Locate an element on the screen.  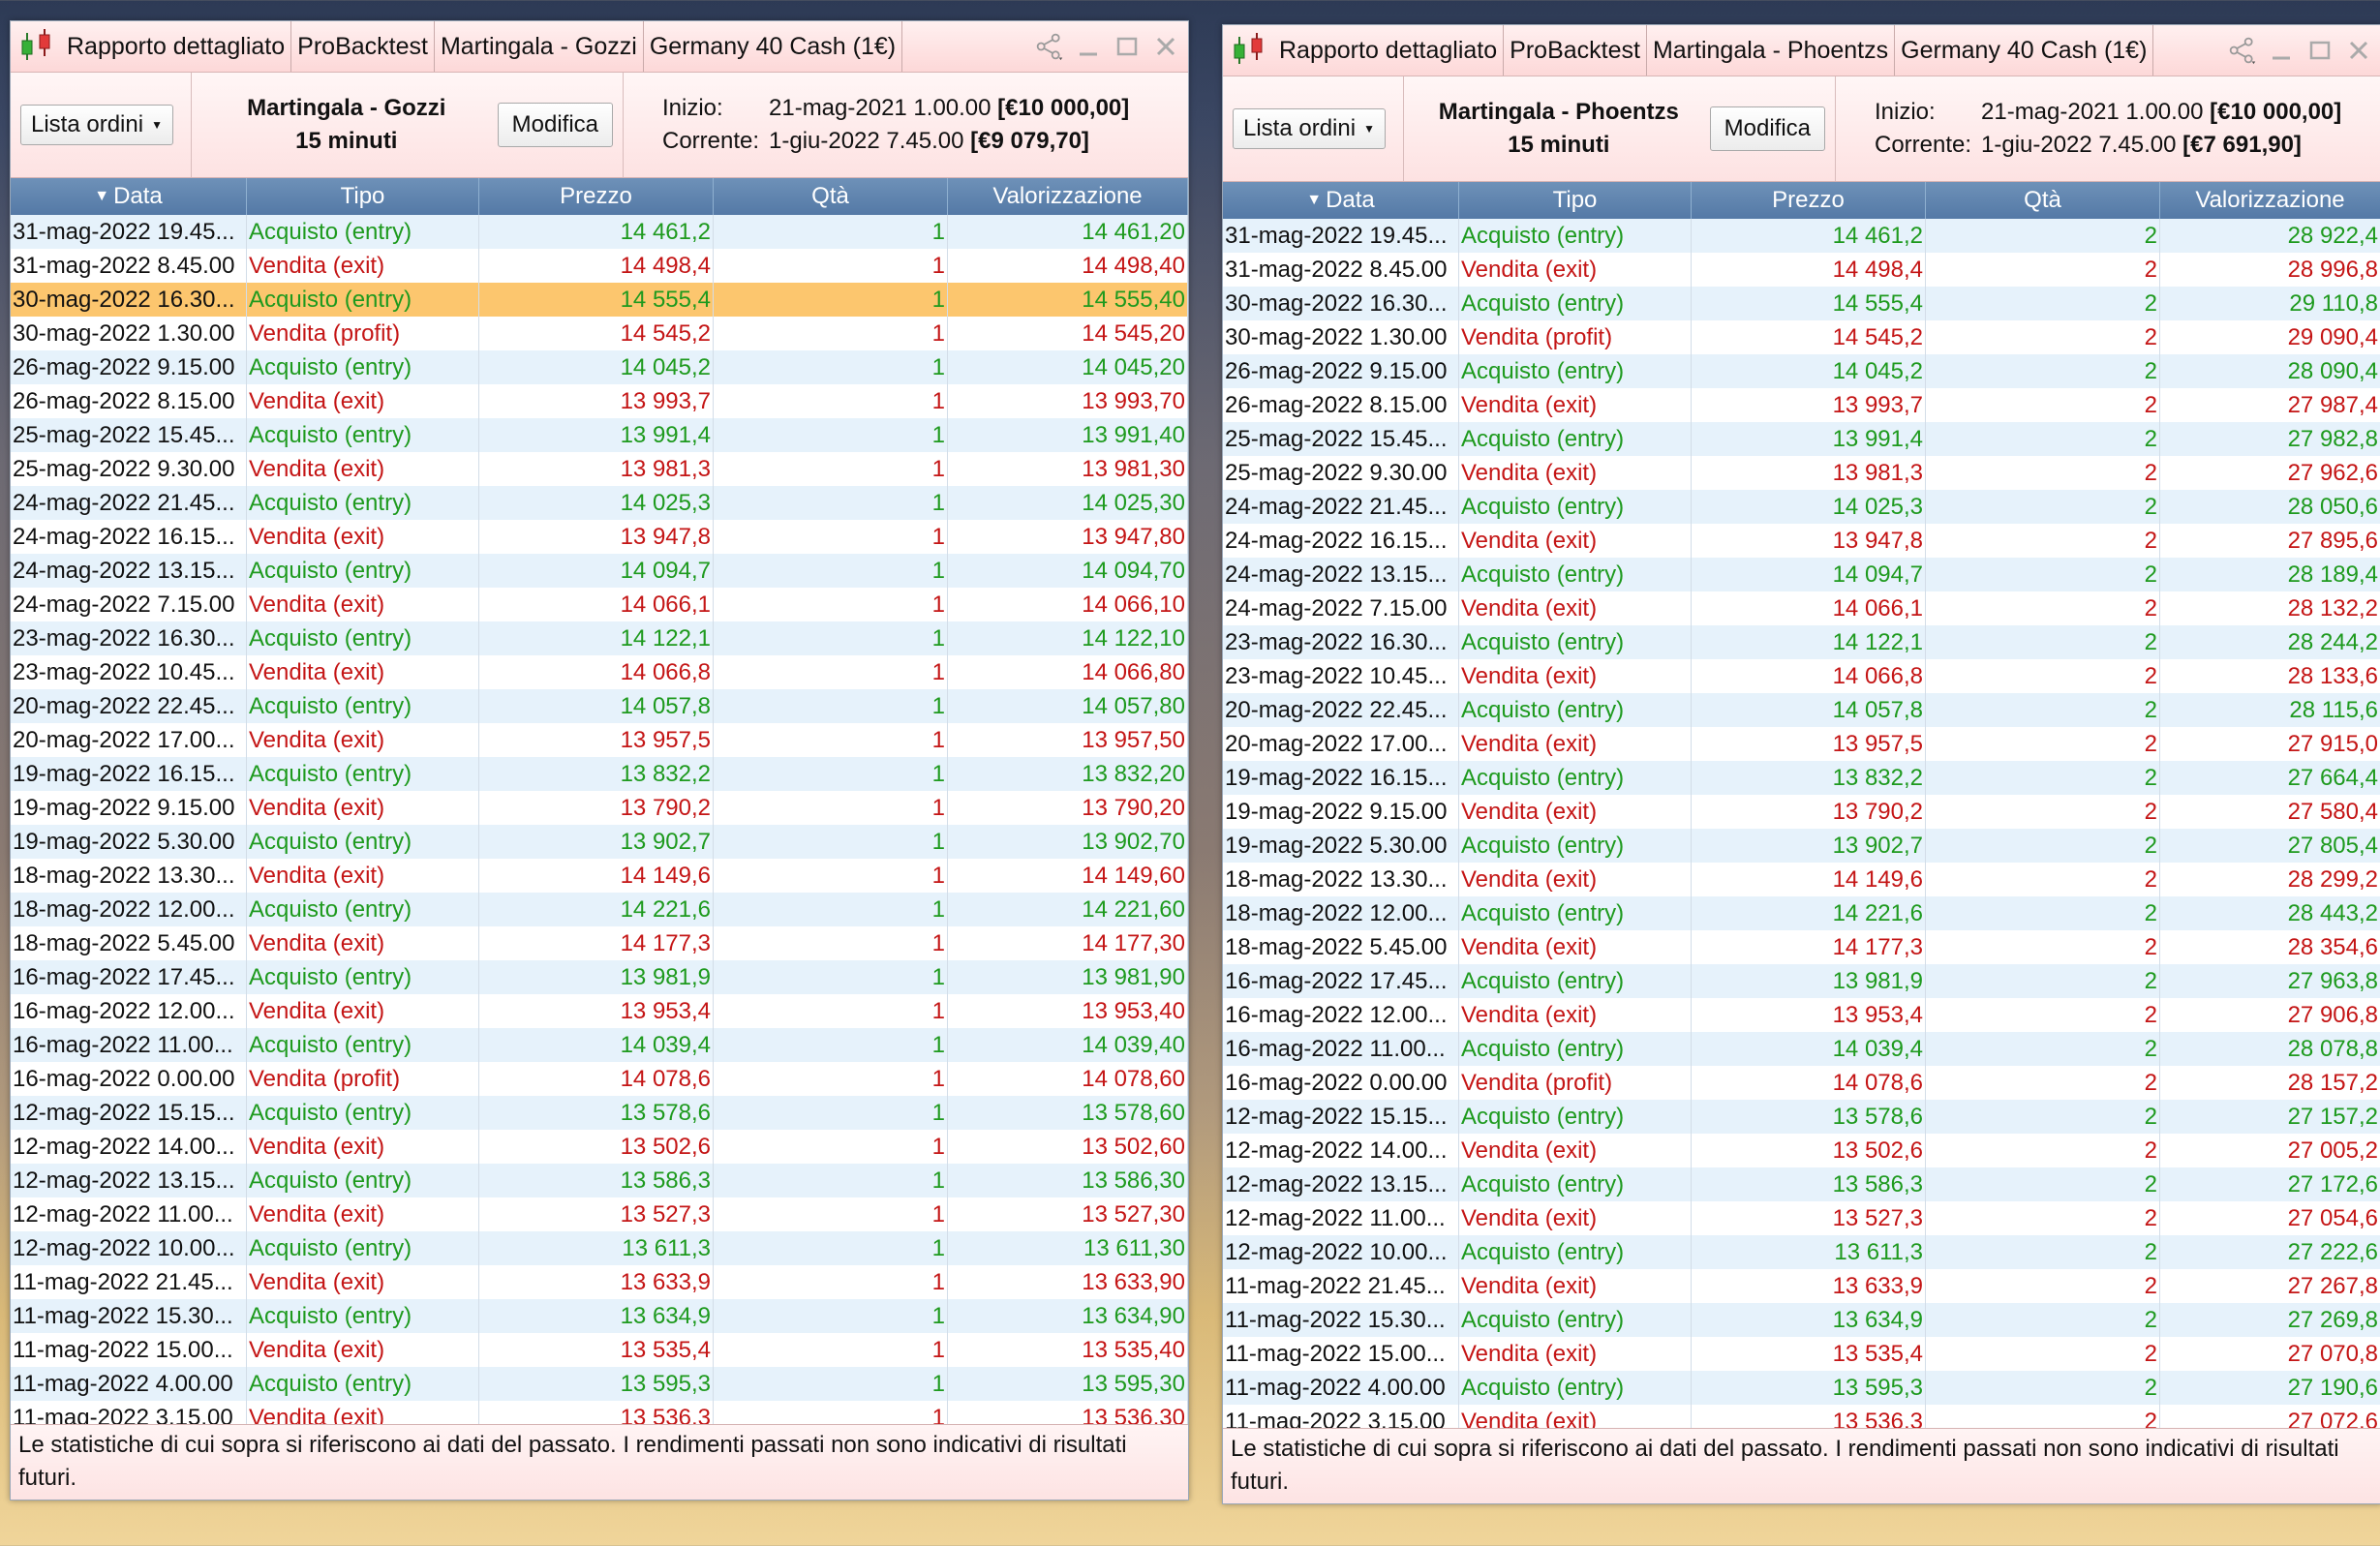
cell-price: 14 555,4 is located at coordinates (596, 300).